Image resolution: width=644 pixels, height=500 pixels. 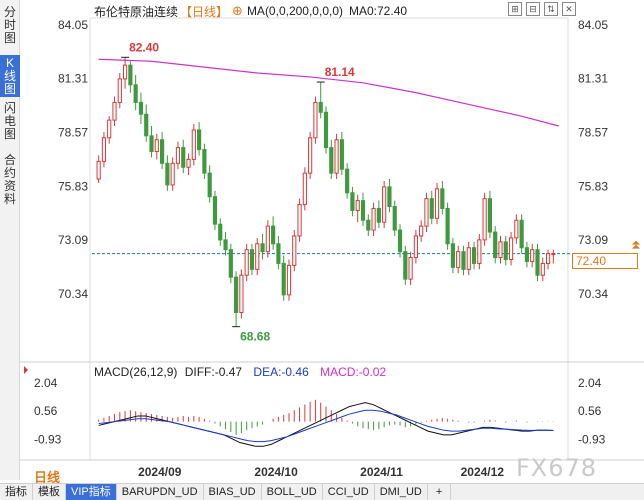 What do you see at coordinates (542, 9) in the screenshot?
I see `chart-toolbar: ⊞ ⊟ ⇅ ✕` at bounding box center [542, 9].